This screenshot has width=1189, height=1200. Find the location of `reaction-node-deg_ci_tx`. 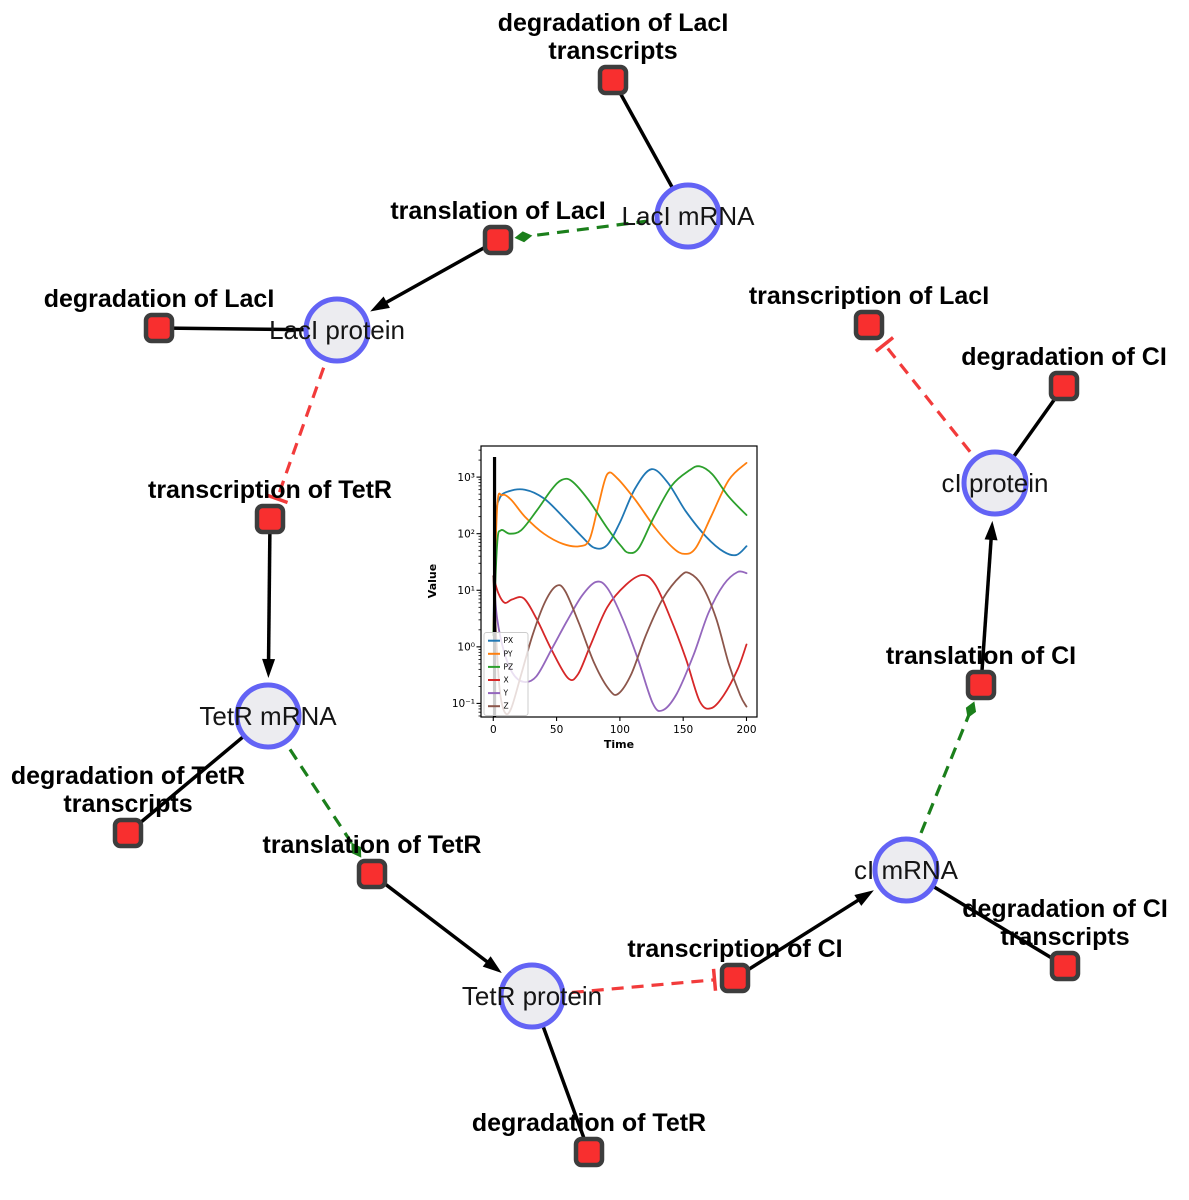

reaction-node-deg_ci_tx is located at coordinates (1065, 966).